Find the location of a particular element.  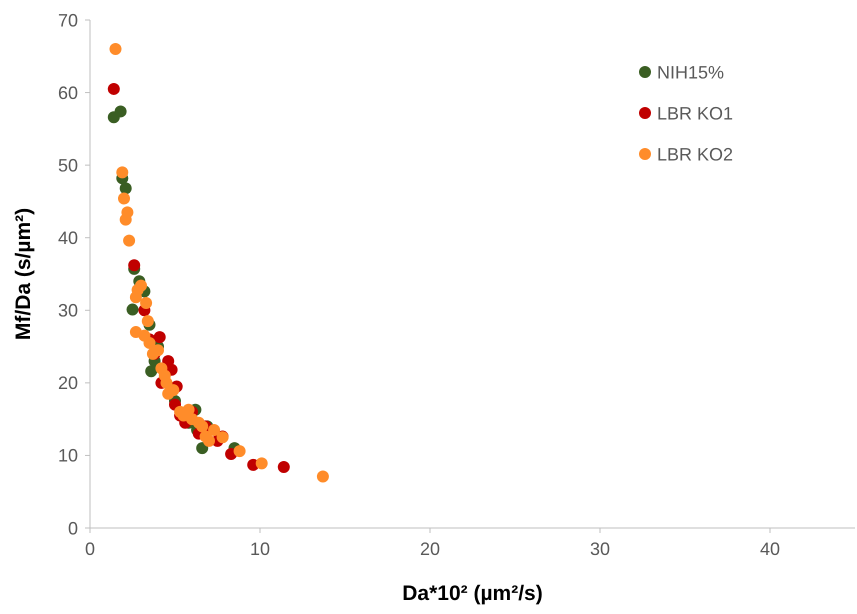

y-tick-label: 20 is located at coordinates (68, 383).